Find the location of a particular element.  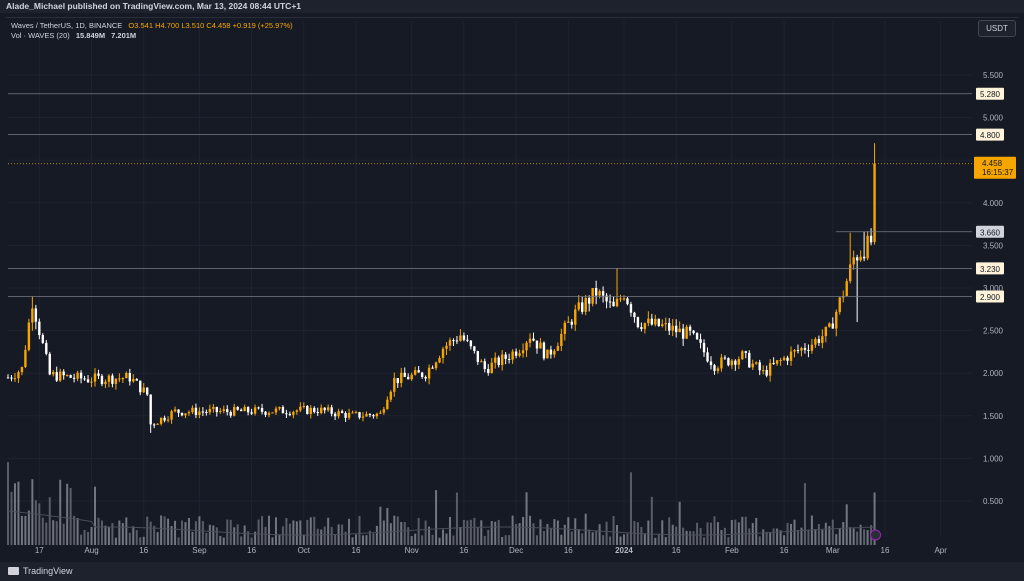

level-label: 4.800 is located at coordinates (990, 135).